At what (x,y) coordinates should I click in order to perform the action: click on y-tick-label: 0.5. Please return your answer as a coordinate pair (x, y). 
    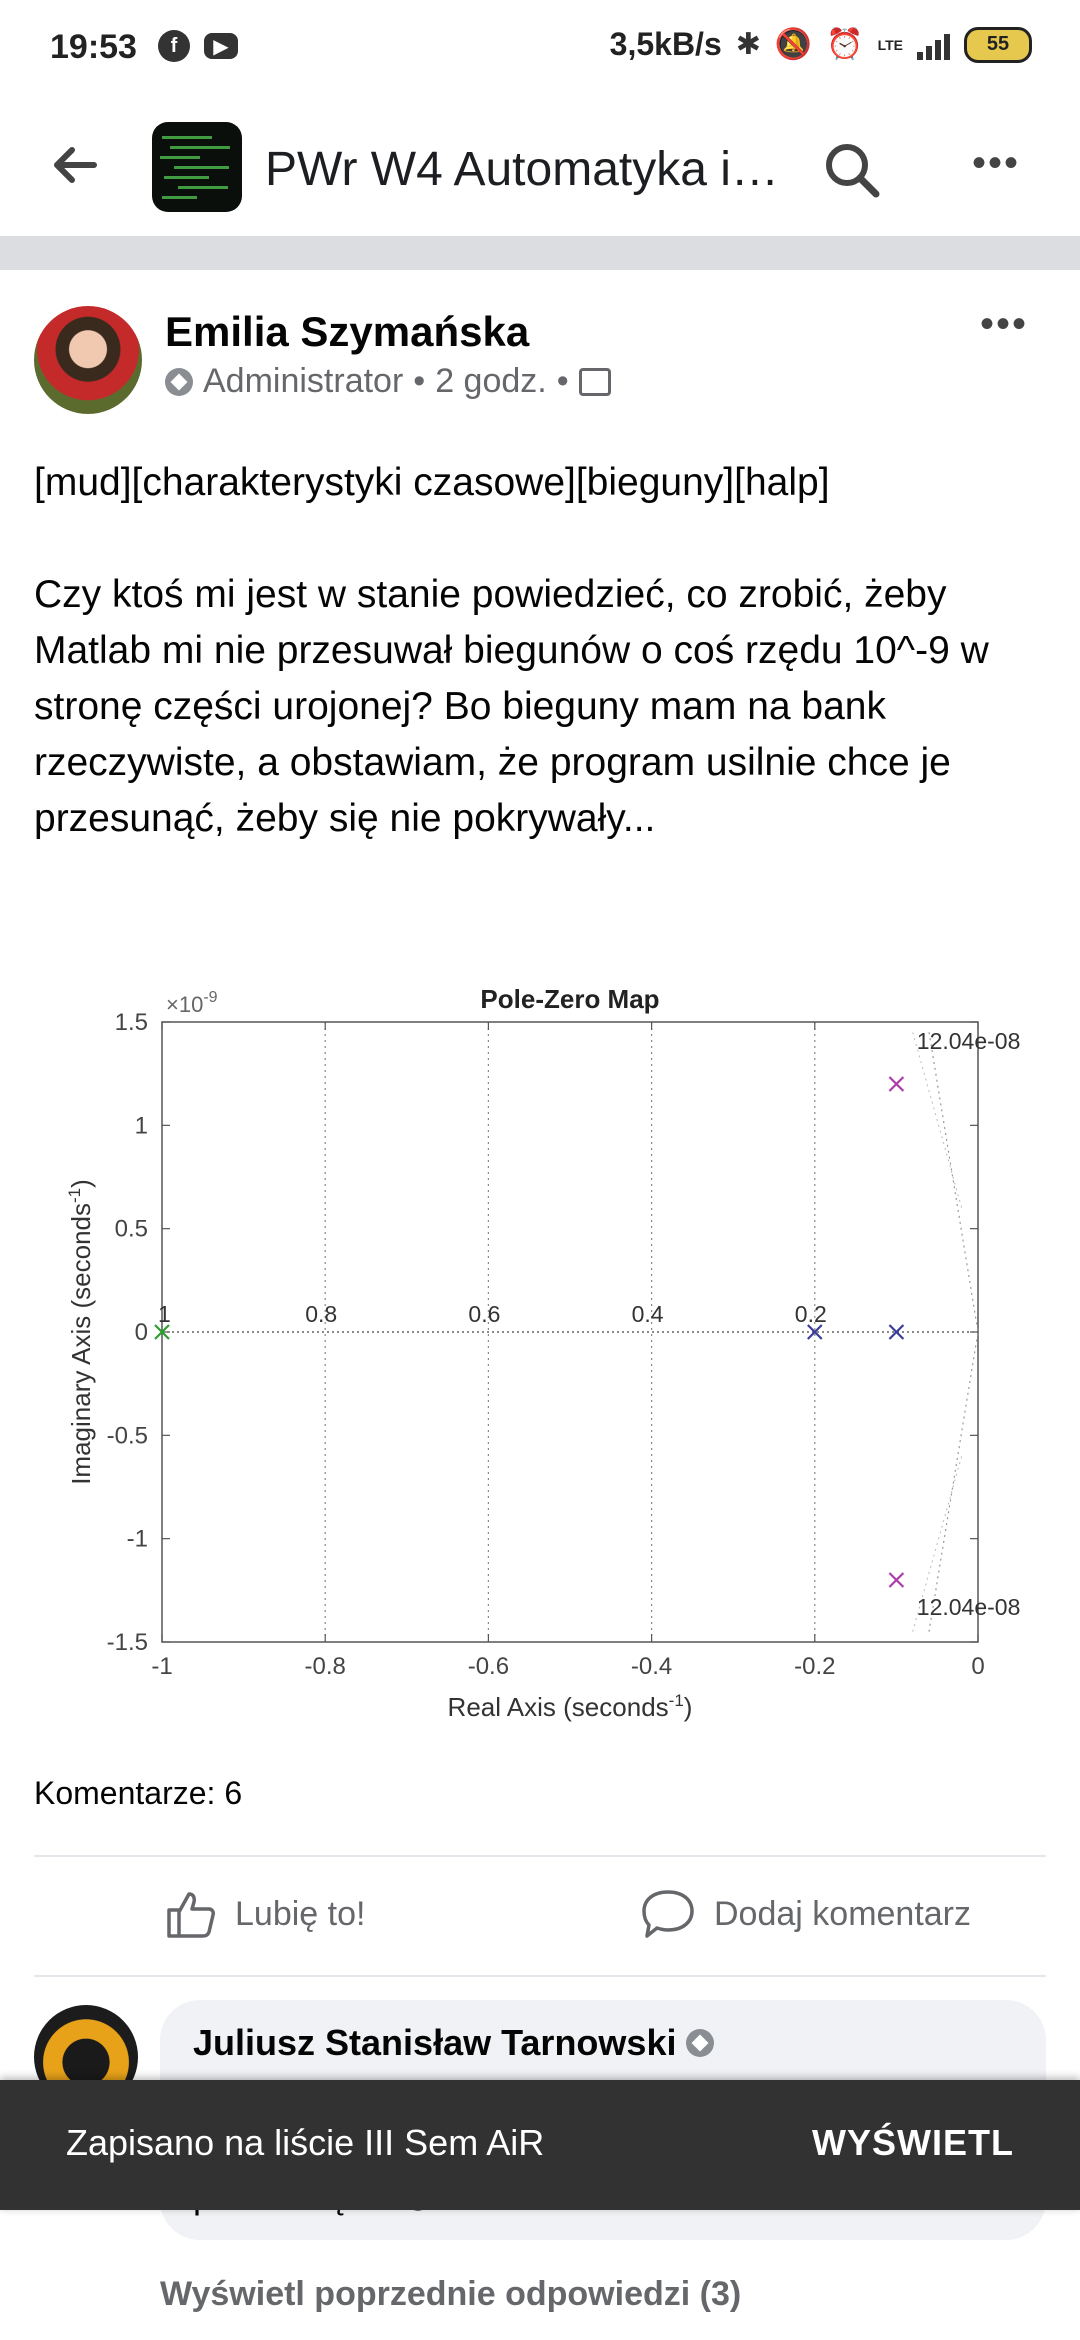
    Looking at the image, I should click on (131, 1229).